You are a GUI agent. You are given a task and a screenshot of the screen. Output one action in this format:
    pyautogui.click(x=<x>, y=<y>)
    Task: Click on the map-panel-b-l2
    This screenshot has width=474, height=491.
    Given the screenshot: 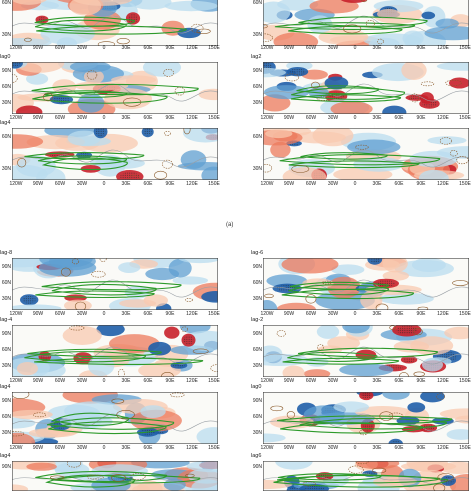 What is the action you would take?
    pyautogui.click(x=115, y=418)
    